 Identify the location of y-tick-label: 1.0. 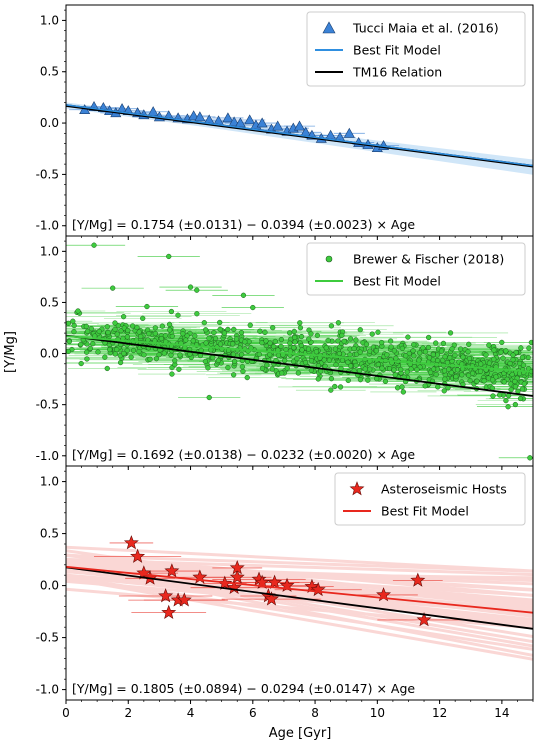
(49, 251).